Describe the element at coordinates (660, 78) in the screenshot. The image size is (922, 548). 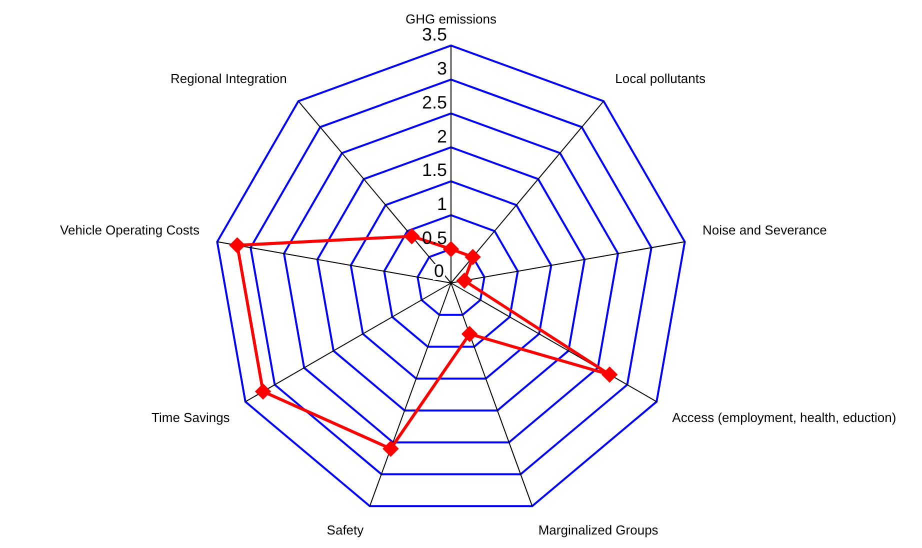
I see `spoke-label: Local pollutants` at that location.